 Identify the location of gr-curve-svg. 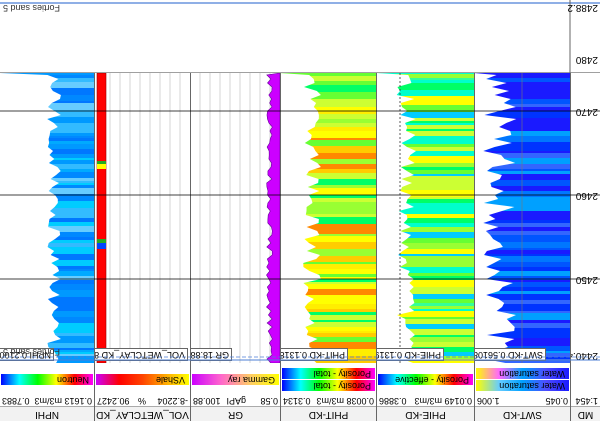
(239, 218).